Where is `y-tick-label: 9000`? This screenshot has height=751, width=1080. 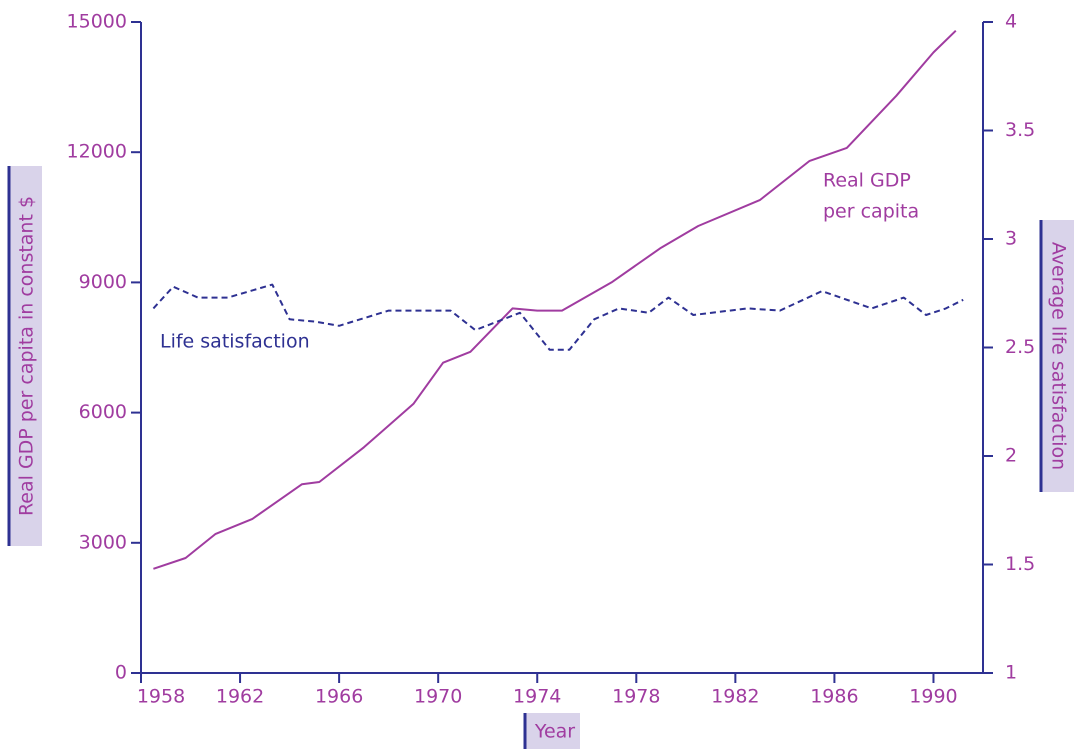
y-tick-label: 9000 is located at coordinates (103, 282).